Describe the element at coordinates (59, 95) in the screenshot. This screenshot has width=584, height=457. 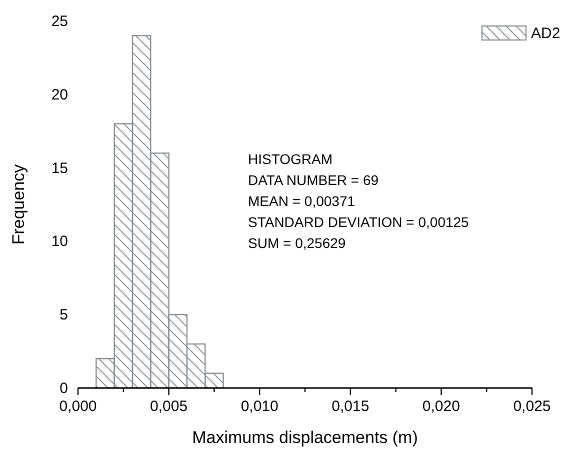
I see `y-tick-label: 20` at that location.